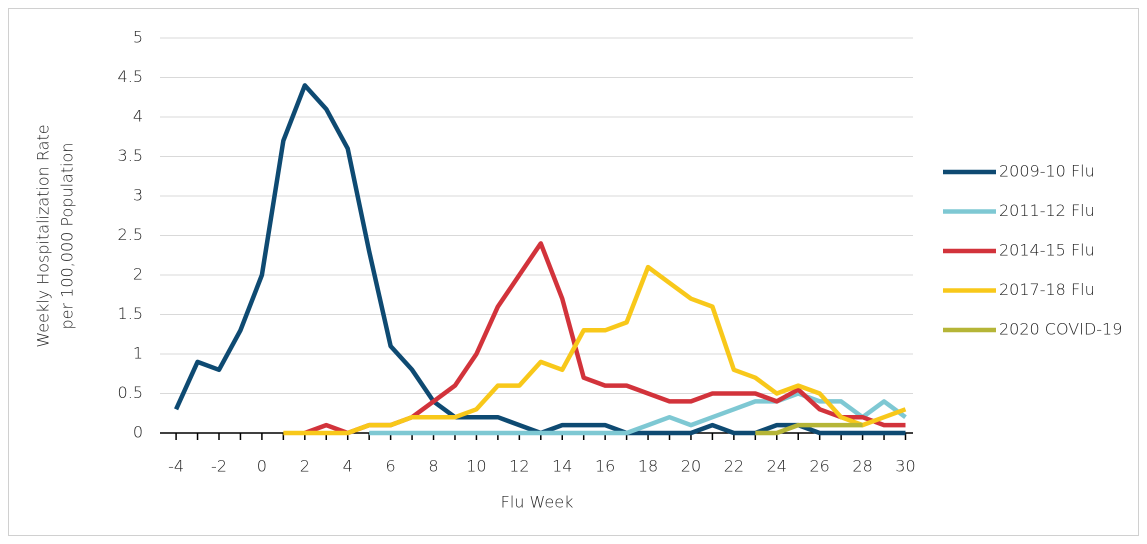 This screenshot has width=1147, height=544. I want to click on y-axis-label: per 100,000 Population, so click(67, 236).